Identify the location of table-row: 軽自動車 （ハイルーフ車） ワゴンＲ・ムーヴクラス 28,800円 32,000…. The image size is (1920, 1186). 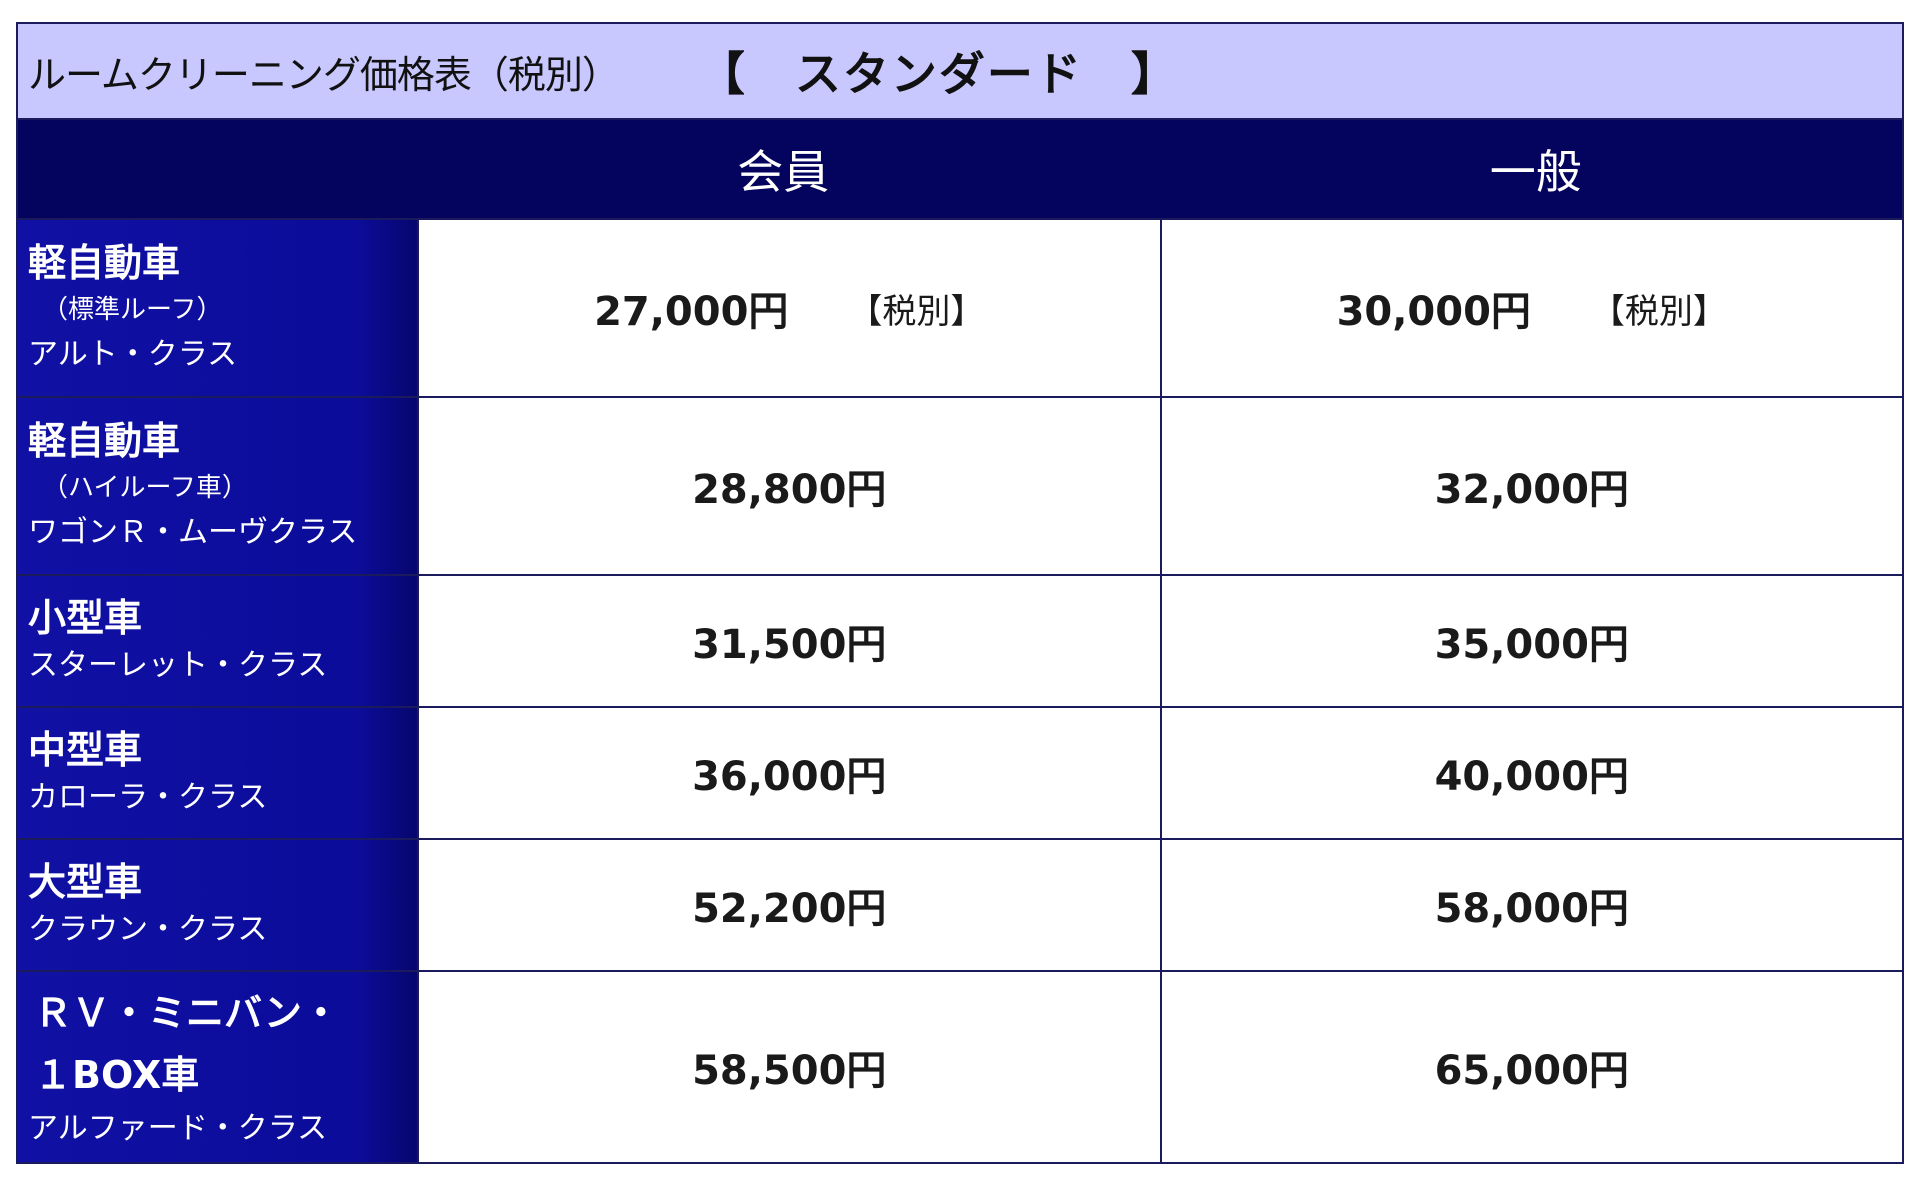
(960, 485).